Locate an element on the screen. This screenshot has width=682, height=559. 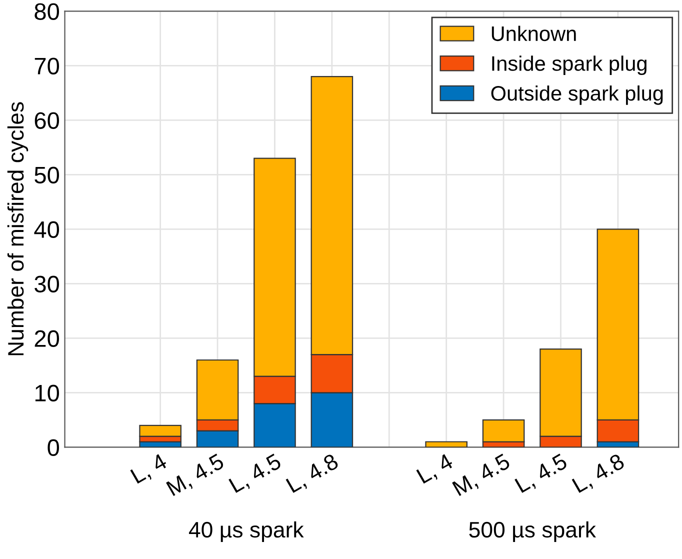
y-tick-label: 40 is located at coordinates (47, 229).